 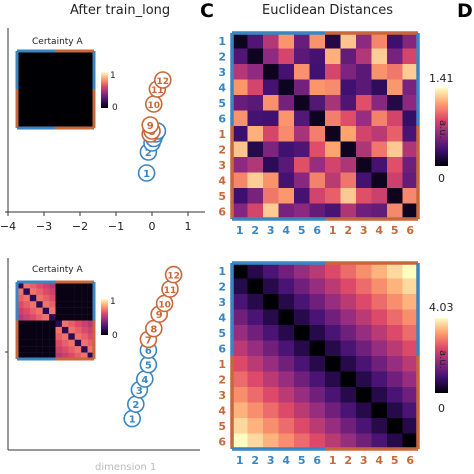 What do you see at coordinates (159, 315) in the screenshot?
I see `scatter-point-label: 9` at bounding box center [159, 315].